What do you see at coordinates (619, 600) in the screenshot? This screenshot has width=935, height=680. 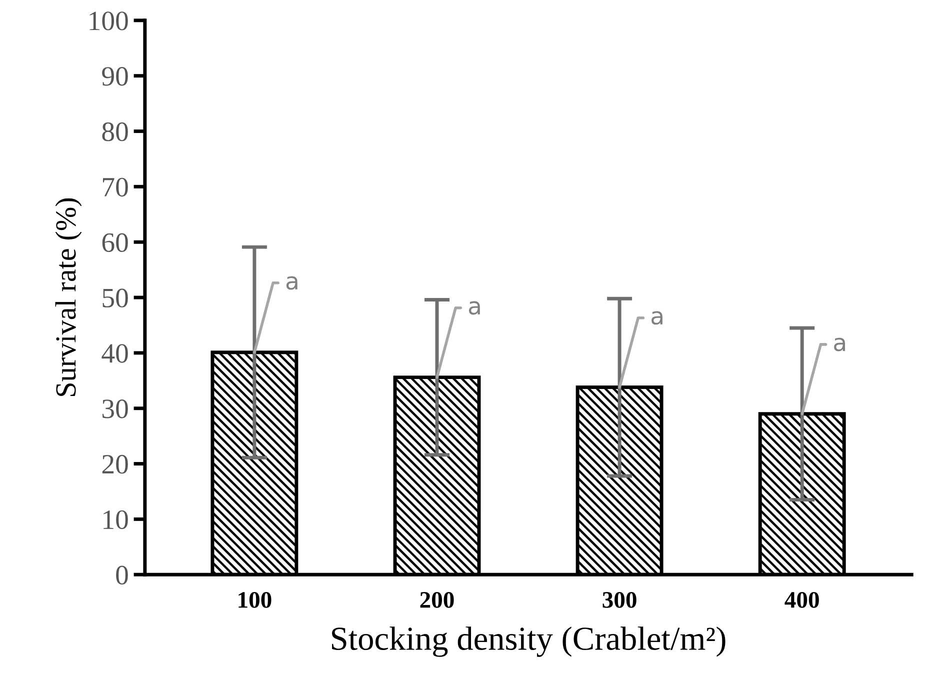 I see `x-tick-label: 300` at bounding box center [619, 600].